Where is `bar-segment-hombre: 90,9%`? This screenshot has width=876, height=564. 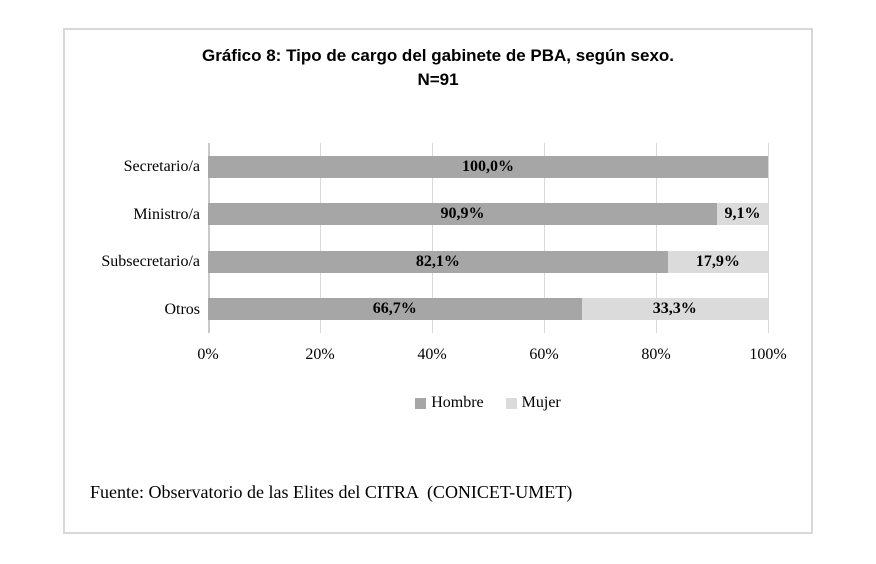
bar-segment-hombre: 90,9% is located at coordinates (463, 214).